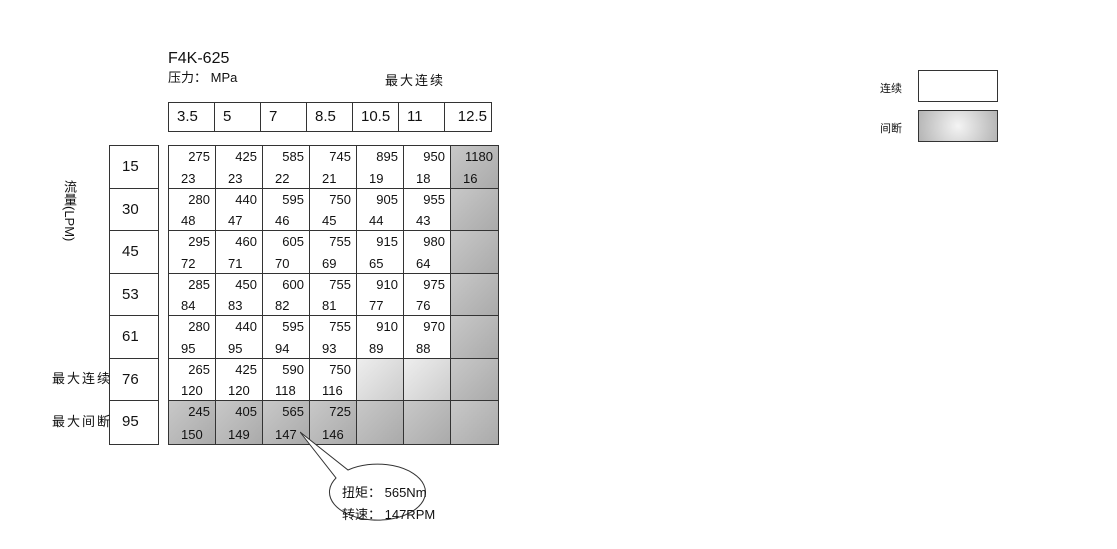 The height and width of the screenshot is (549, 1117). I want to click on table-cell: 750 116, so click(333, 379).